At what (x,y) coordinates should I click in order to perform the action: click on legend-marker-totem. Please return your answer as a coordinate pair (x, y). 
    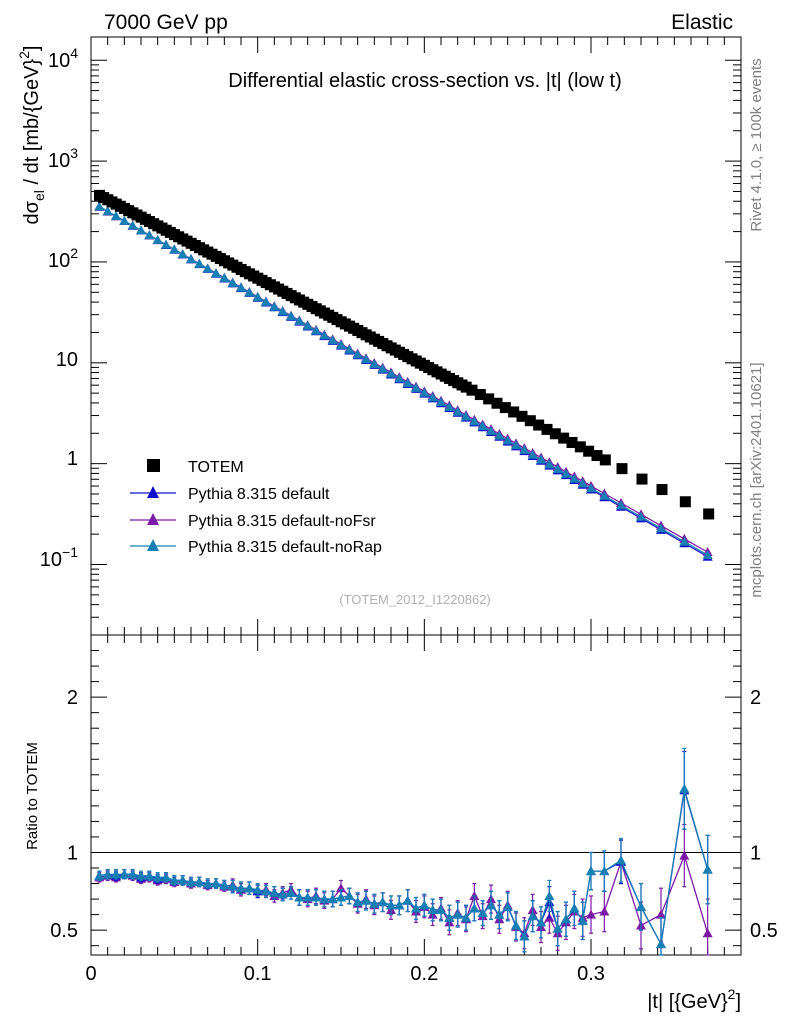
    Looking at the image, I should click on (153, 465).